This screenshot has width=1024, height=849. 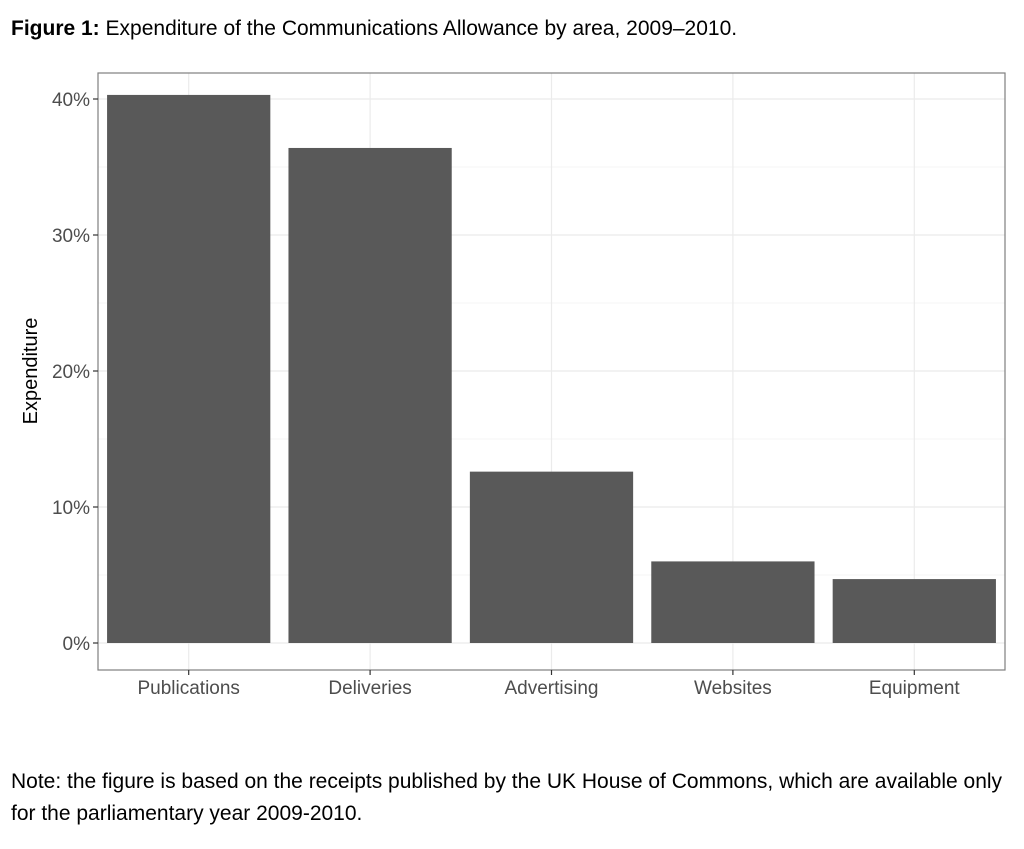 What do you see at coordinates (71, 236) in the screenshot?
I see `y-tick-label: 30%` at bounding box center [71, 236].